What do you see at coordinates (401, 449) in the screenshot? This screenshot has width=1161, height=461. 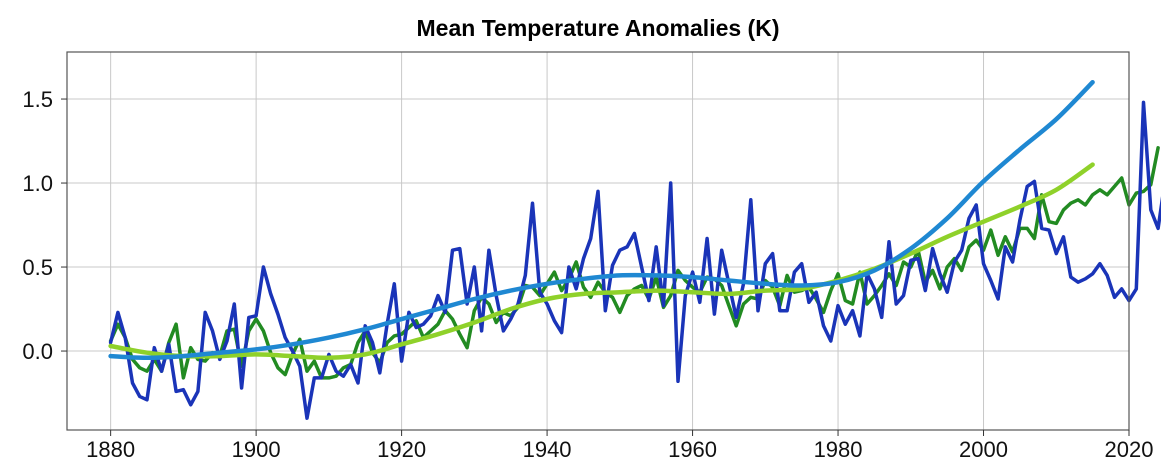 I see `x-tick-label: 1920` at bounding box center [401, 449].